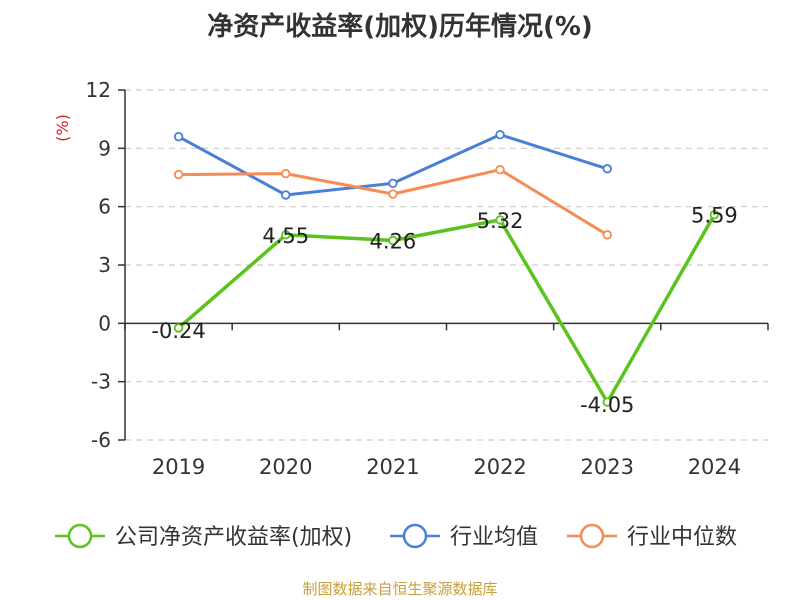  What do you see at coordinates (714, 467) in the screenshot?
I see `x-tick-label: 2024` at bounding box center [714, 467].